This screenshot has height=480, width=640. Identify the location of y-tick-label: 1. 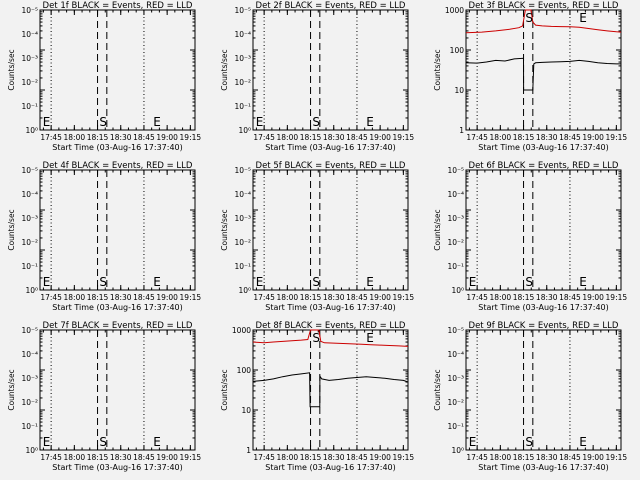
(461, 130).